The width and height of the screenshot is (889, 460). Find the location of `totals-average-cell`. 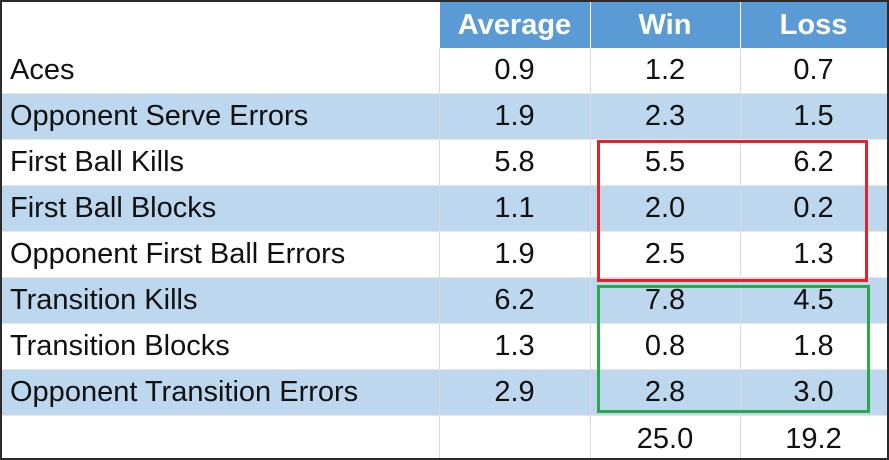

totals-average-cell is located at coordinates (515, 436).